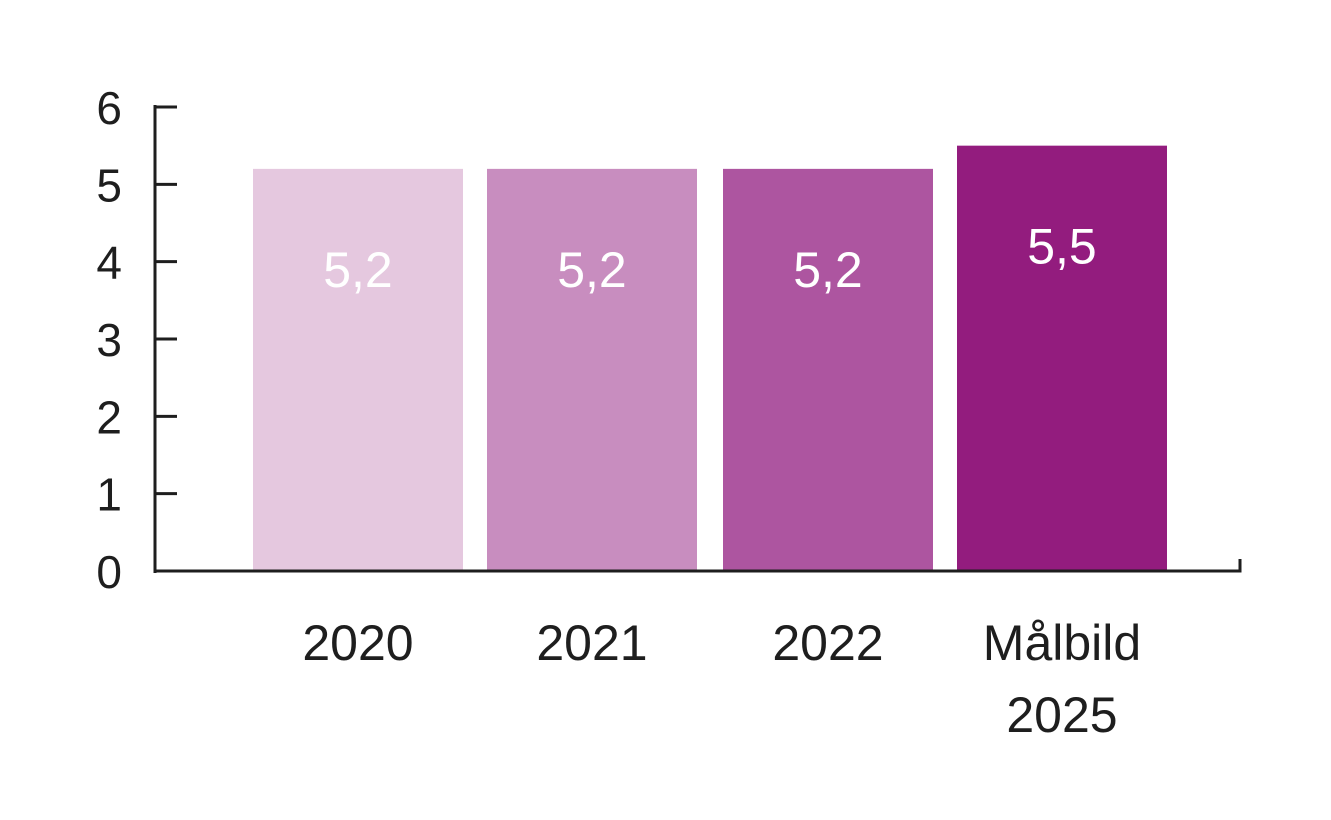 The width and height of the screenshot is (1331, 820). Describe the element at coordinates (109, 263) in the screenshot. I see `y-tick-label-4: 4` at that location.